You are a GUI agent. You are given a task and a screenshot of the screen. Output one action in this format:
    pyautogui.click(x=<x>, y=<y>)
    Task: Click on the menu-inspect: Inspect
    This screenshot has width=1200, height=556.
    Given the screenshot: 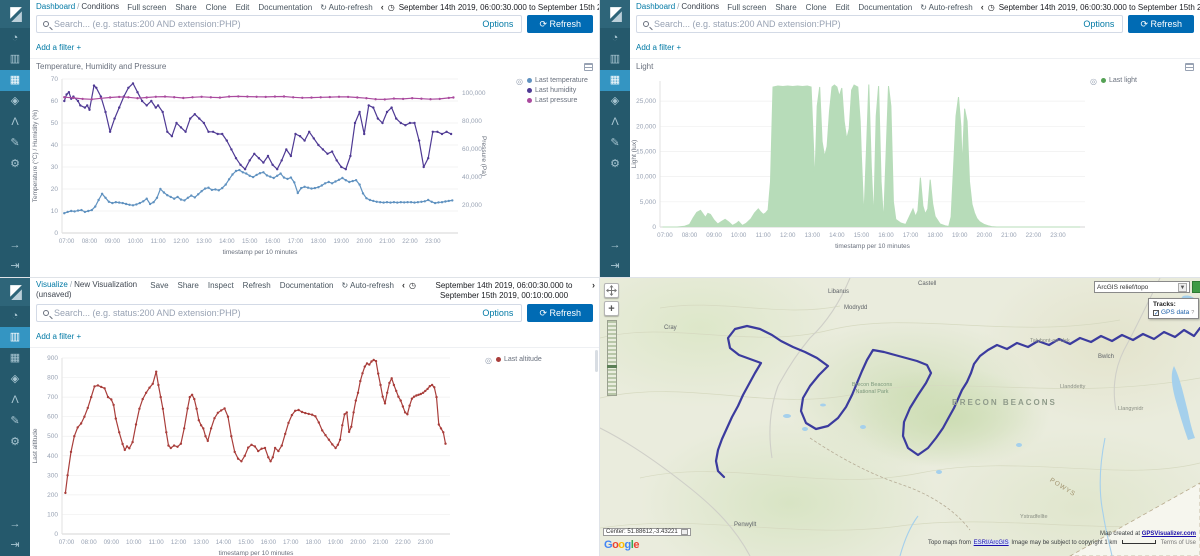 What is the action you would take?
    pyautogui.click(x=220, y=285)
    